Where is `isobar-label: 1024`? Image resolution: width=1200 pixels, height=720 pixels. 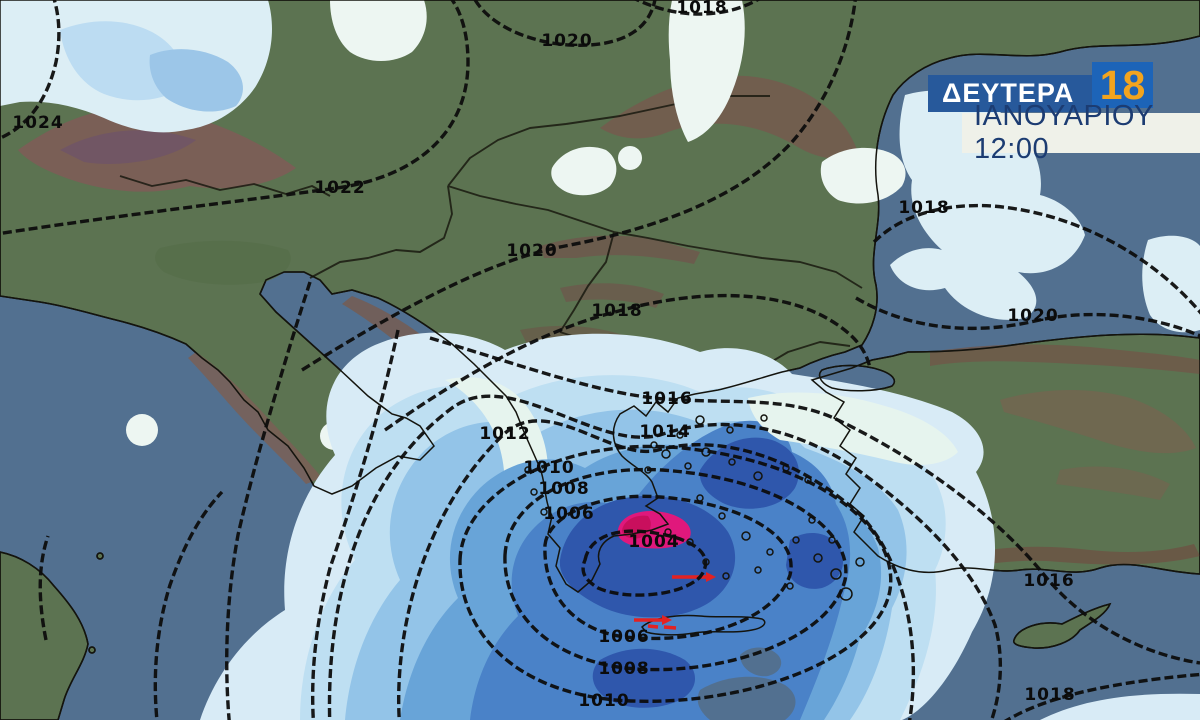 isobar-label: 1024 is located at coordinates (37, 123).